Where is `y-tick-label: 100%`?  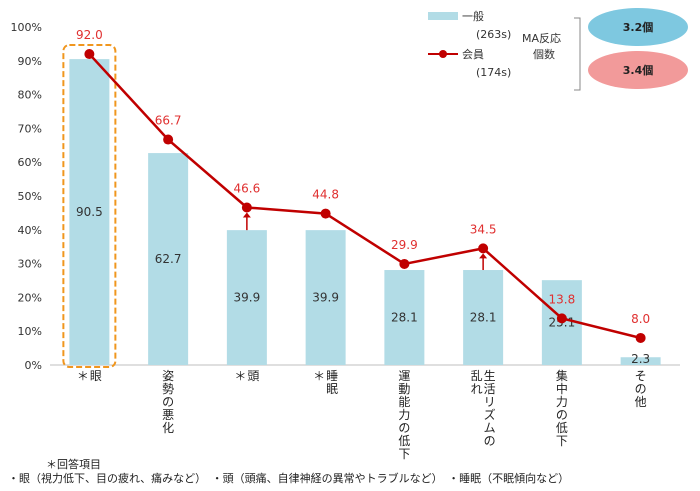
y-tick-label: 100% is located at coordinates (26, 27).